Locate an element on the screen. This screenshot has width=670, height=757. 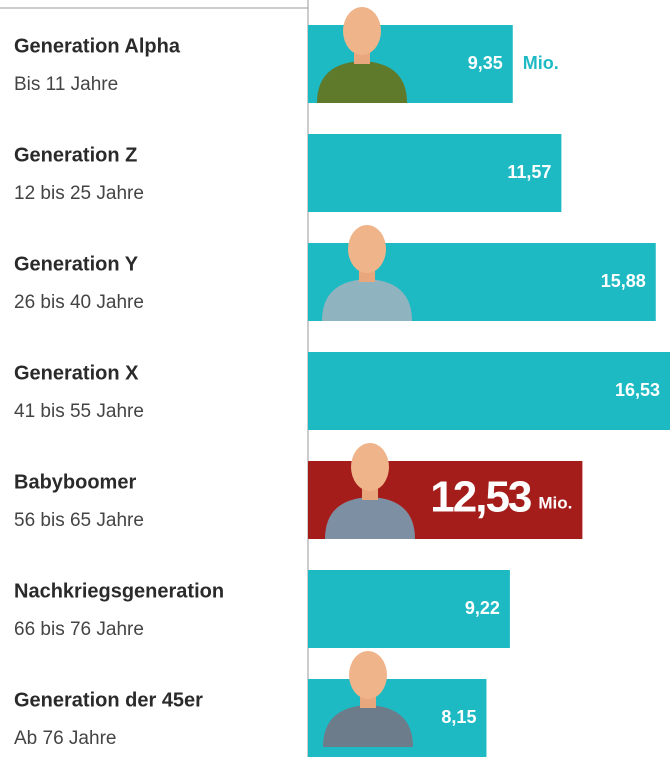
value-label: 12,53 is located at coordinates (480, 497).